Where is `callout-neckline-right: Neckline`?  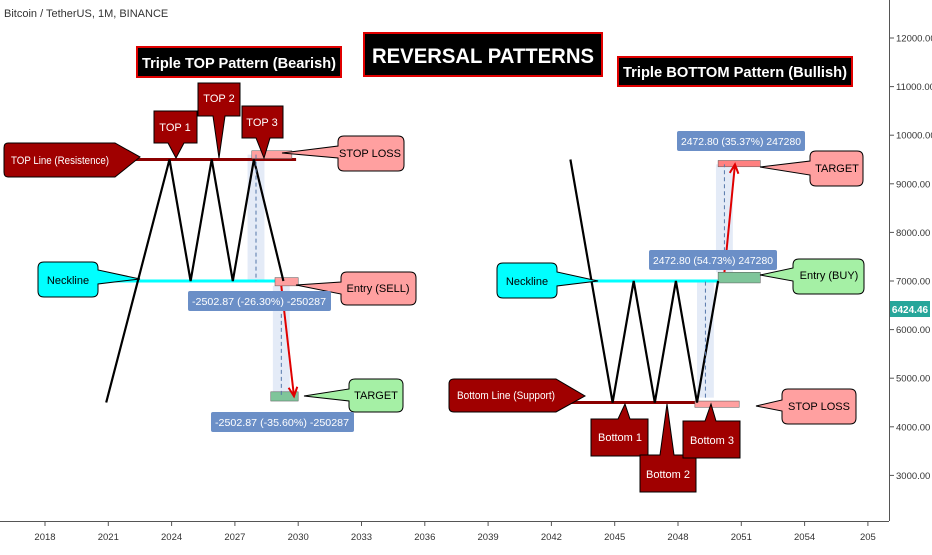 callout-neckline-right: Neckline is located at coordinates (547, 280).